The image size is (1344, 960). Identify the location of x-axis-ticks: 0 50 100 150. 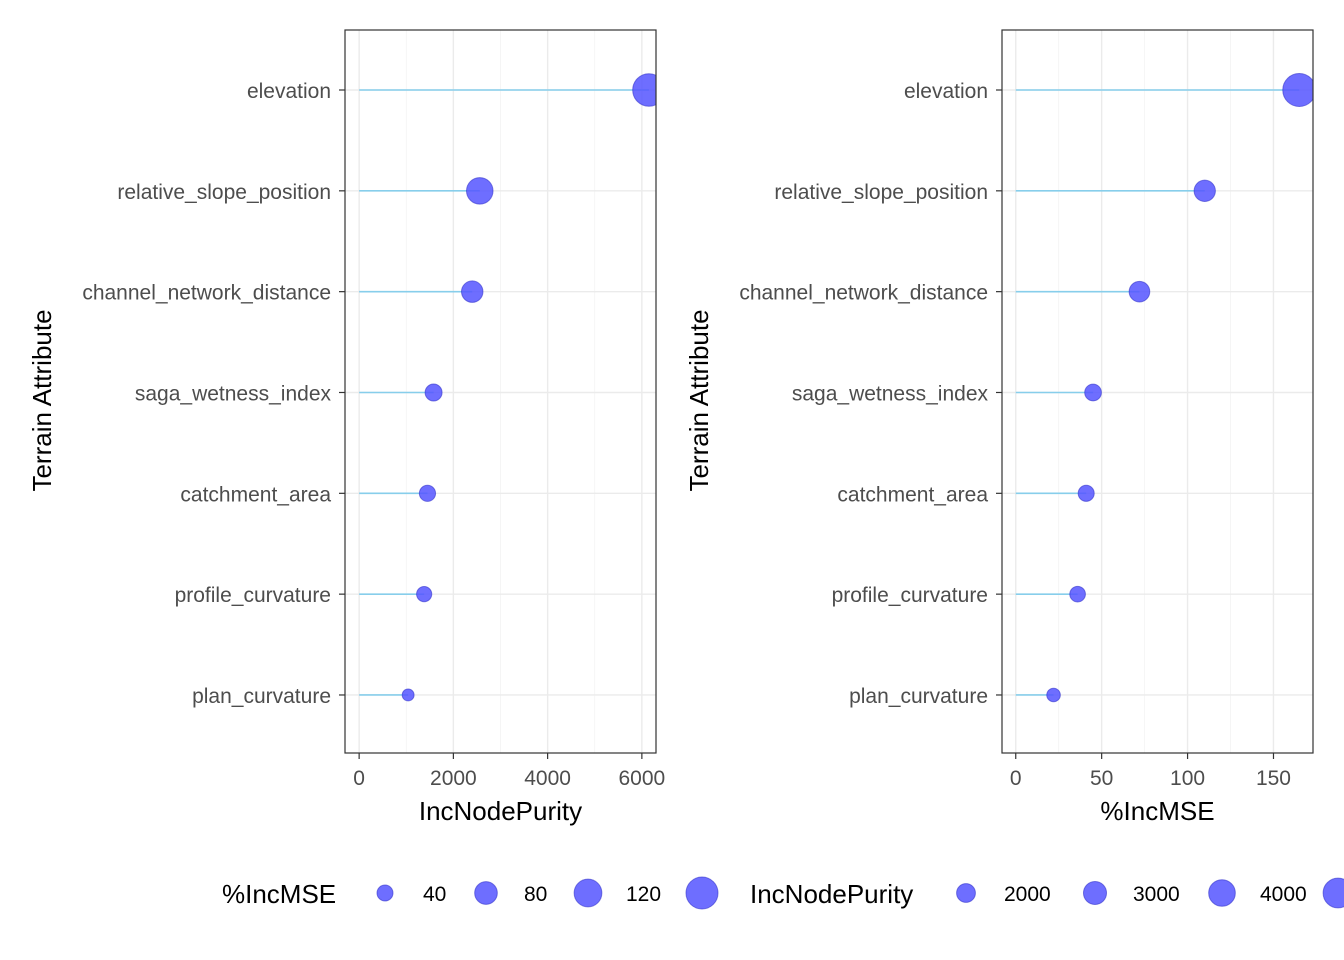
(1150, 771).